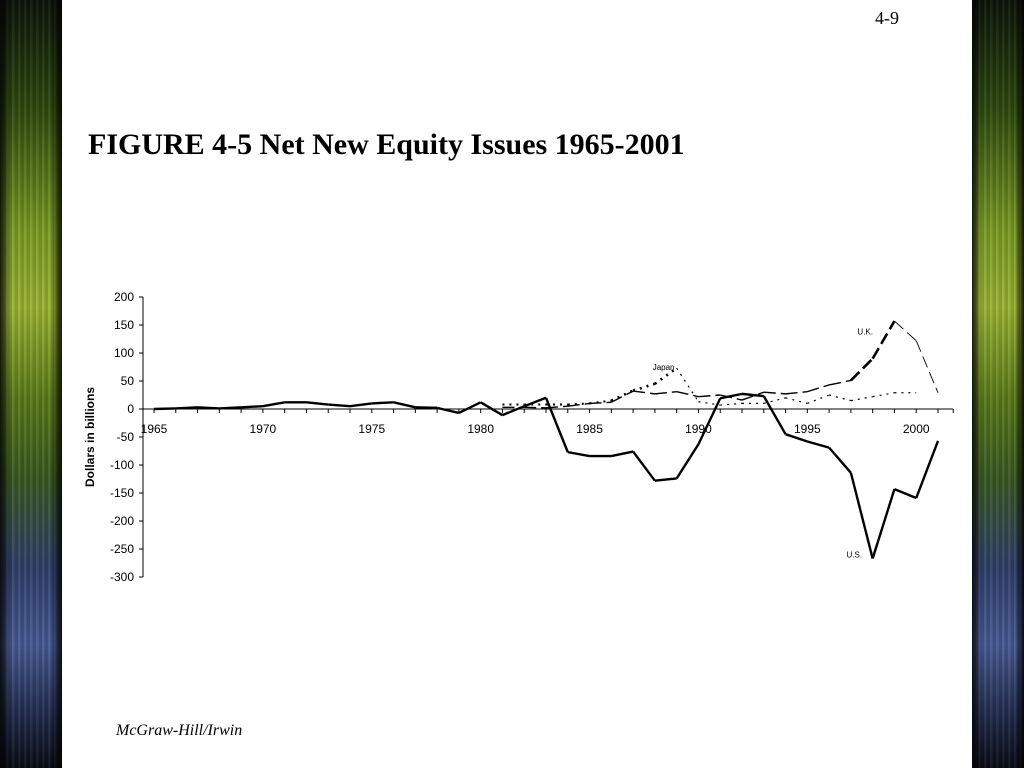 The width and height of the screenshot is (1024, 768). Describe the element at coordinates (589, 429) in the screenshot. I see `x-tick-label: 1985` at that location.